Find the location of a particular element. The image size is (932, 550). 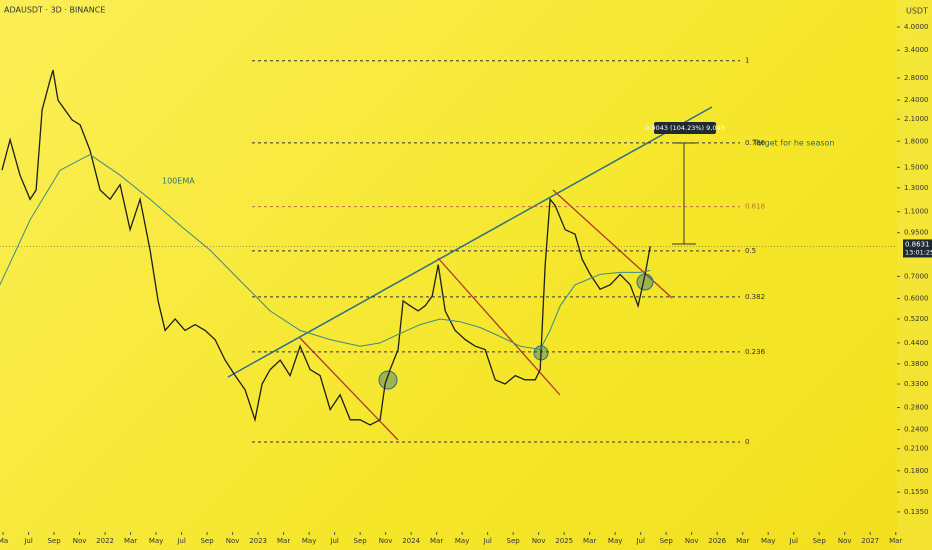

last-price-label: 0.8631 is located at coordinates (917, 244).